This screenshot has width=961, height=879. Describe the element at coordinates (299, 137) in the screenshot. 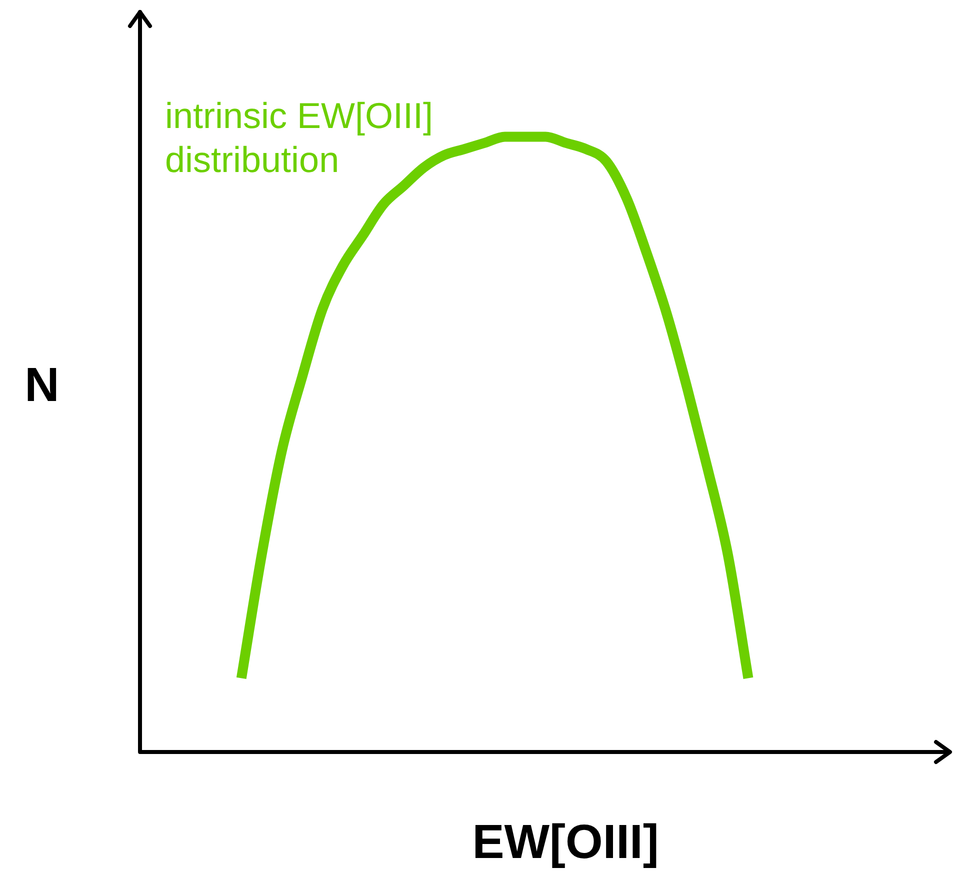

I see `series-label: intrinsic EW[OIII] distribution` at that location.